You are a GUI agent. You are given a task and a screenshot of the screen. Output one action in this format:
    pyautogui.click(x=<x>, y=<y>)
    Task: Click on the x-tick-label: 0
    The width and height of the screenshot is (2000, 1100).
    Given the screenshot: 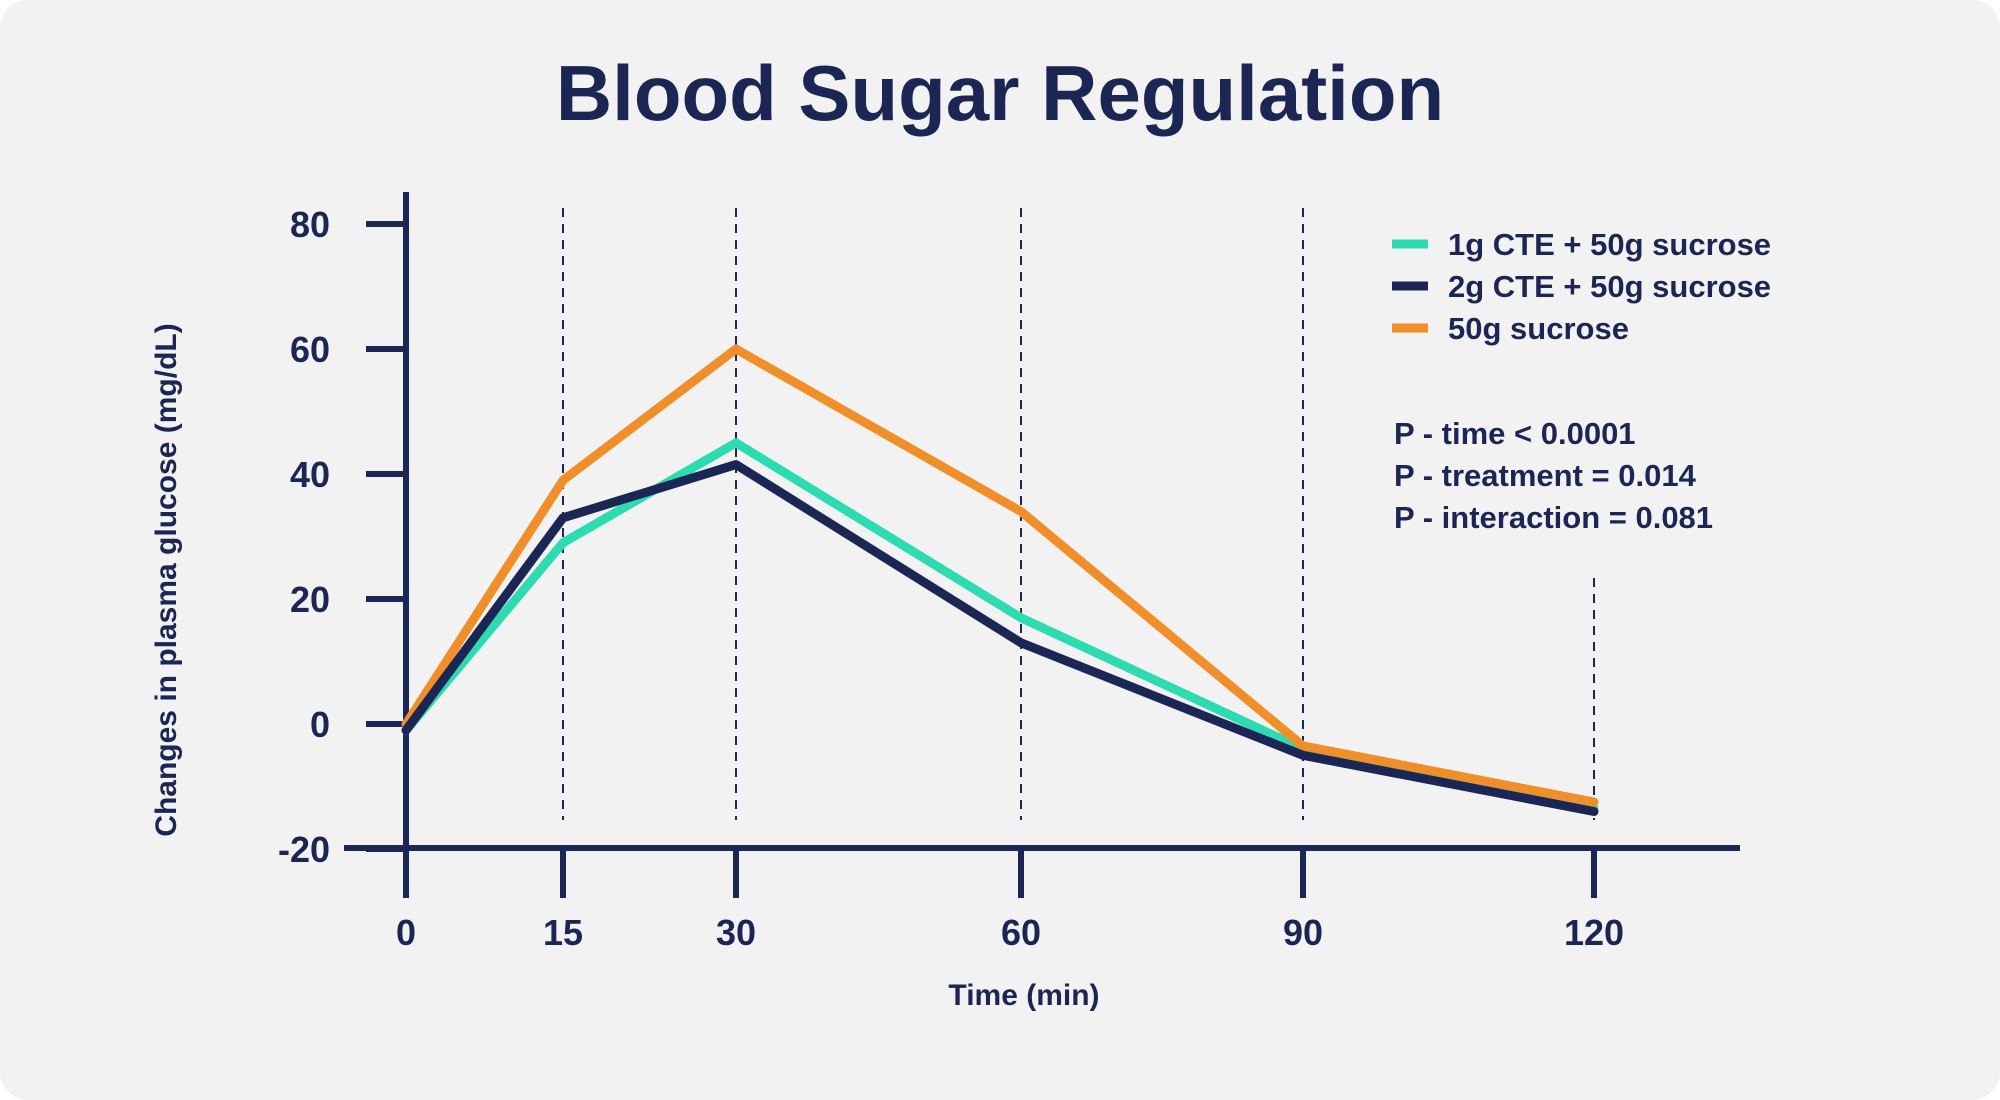 What is the action you would take?
    pyautogui.click(x=406, y=932)
    